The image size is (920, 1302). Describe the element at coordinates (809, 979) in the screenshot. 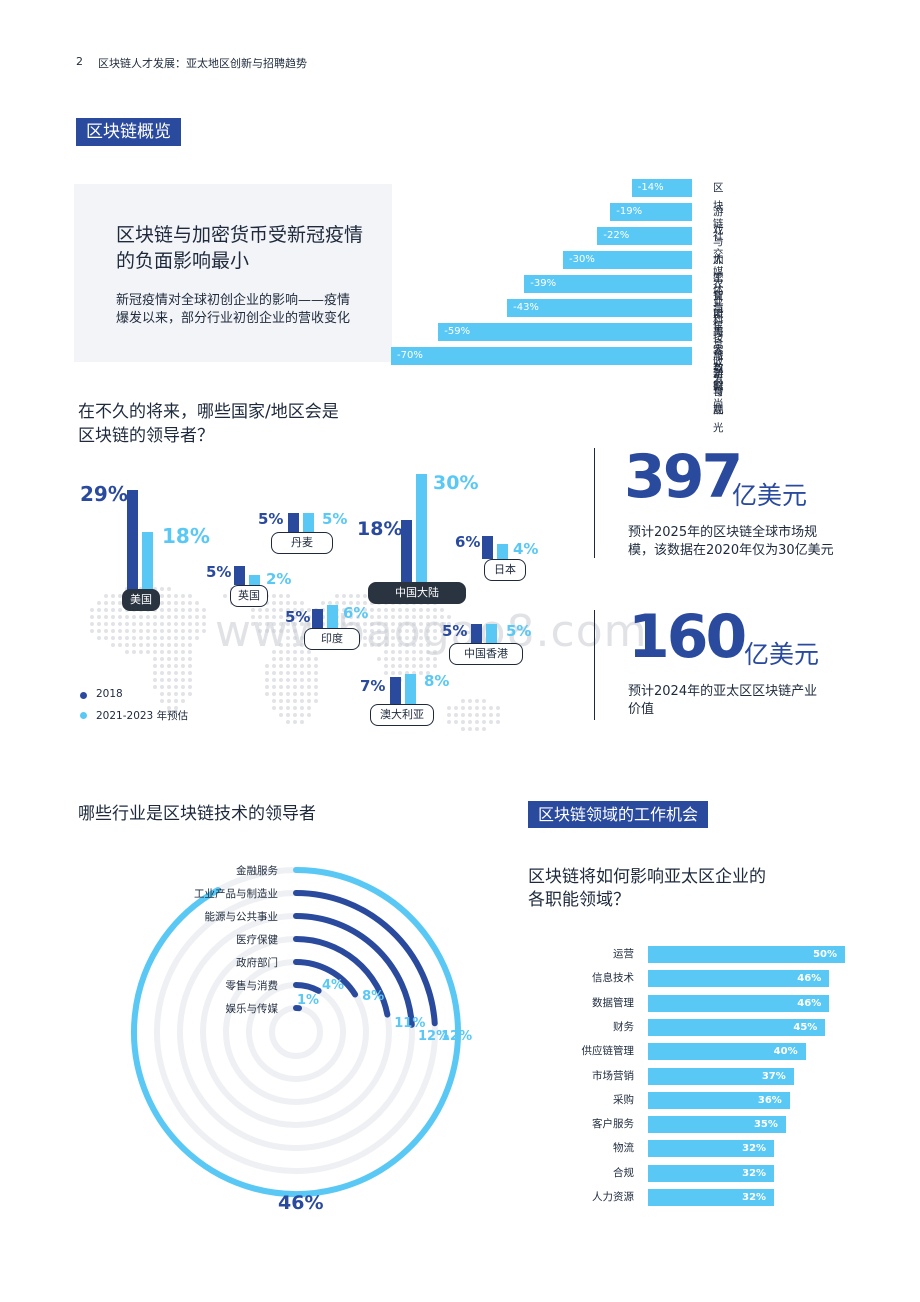

I see `jobs-bar-value: 46%` at that location.